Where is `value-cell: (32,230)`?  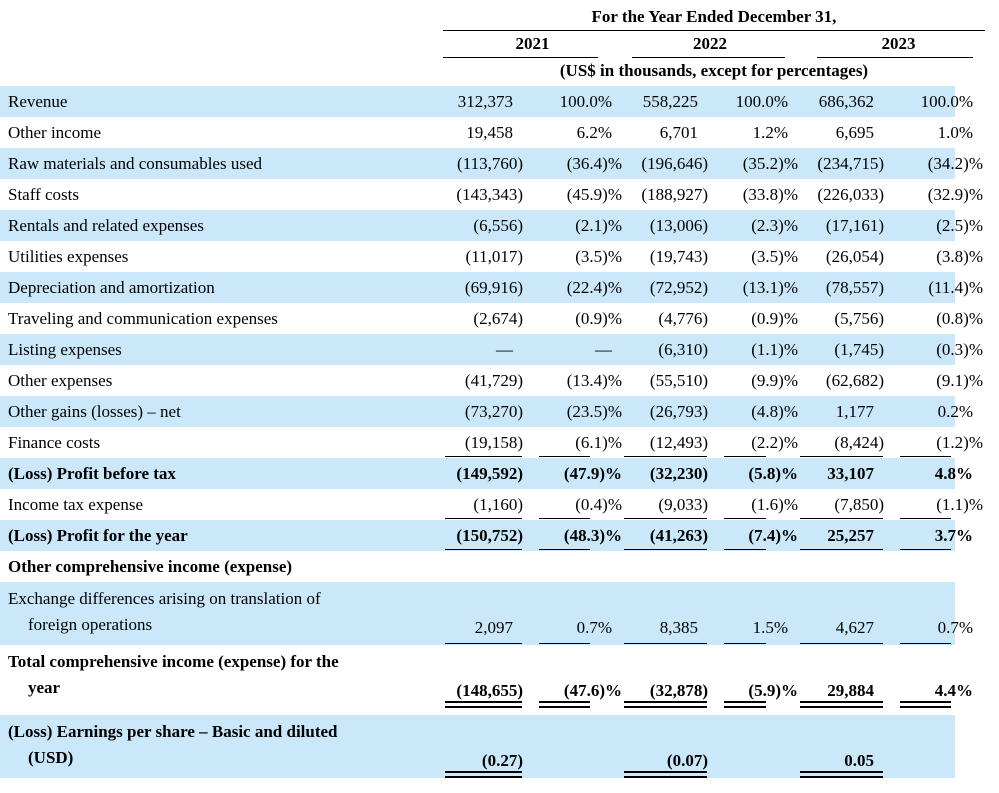 value-cell: (32,230) is located at coordinates (678, 473).